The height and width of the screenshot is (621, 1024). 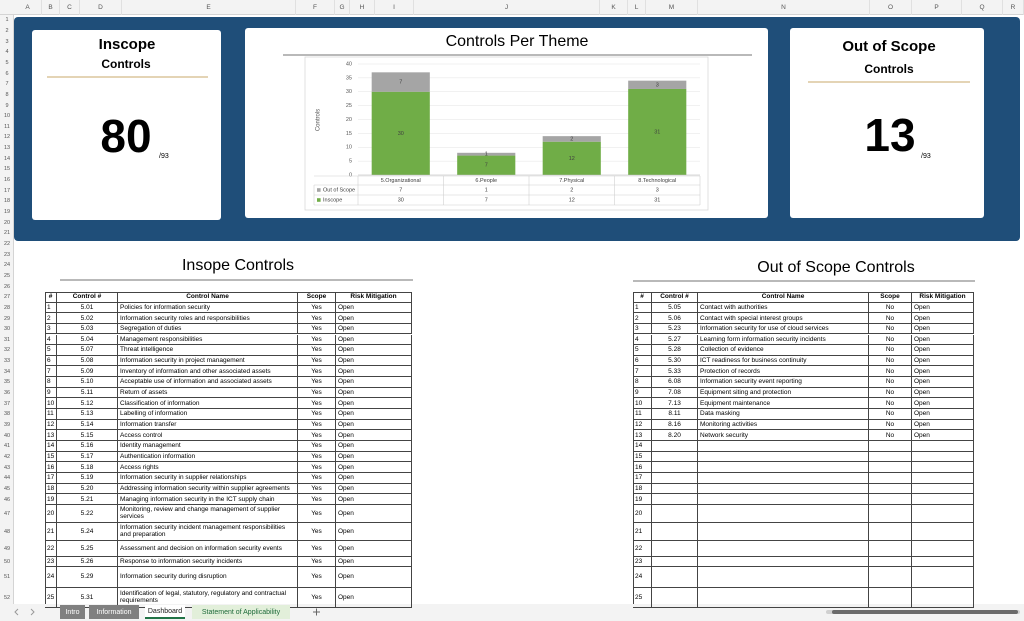 I want to click on row-header: 36, so click(x=7, y=393).